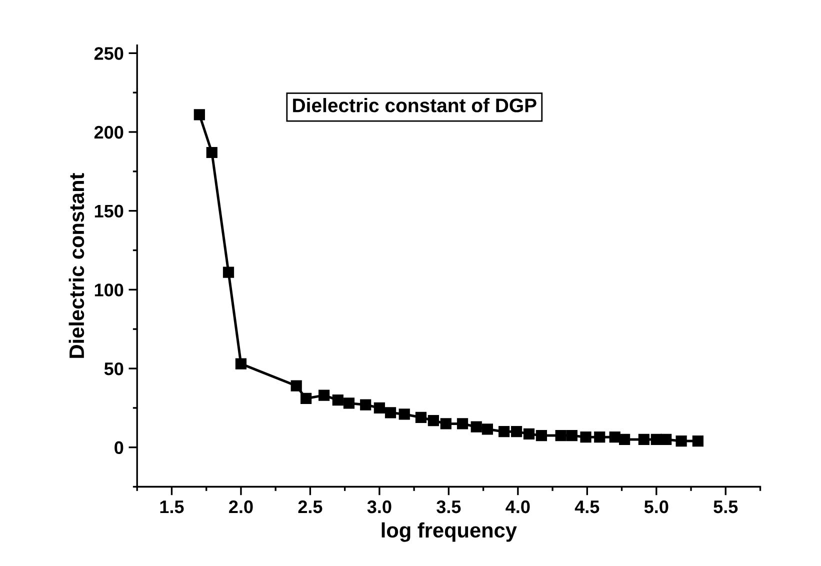 The width and height of the screenshot is (821, 566). Describe the element at coordinates (109, 211) in the screenshot. I see `y-tick-label: 150` at that location.